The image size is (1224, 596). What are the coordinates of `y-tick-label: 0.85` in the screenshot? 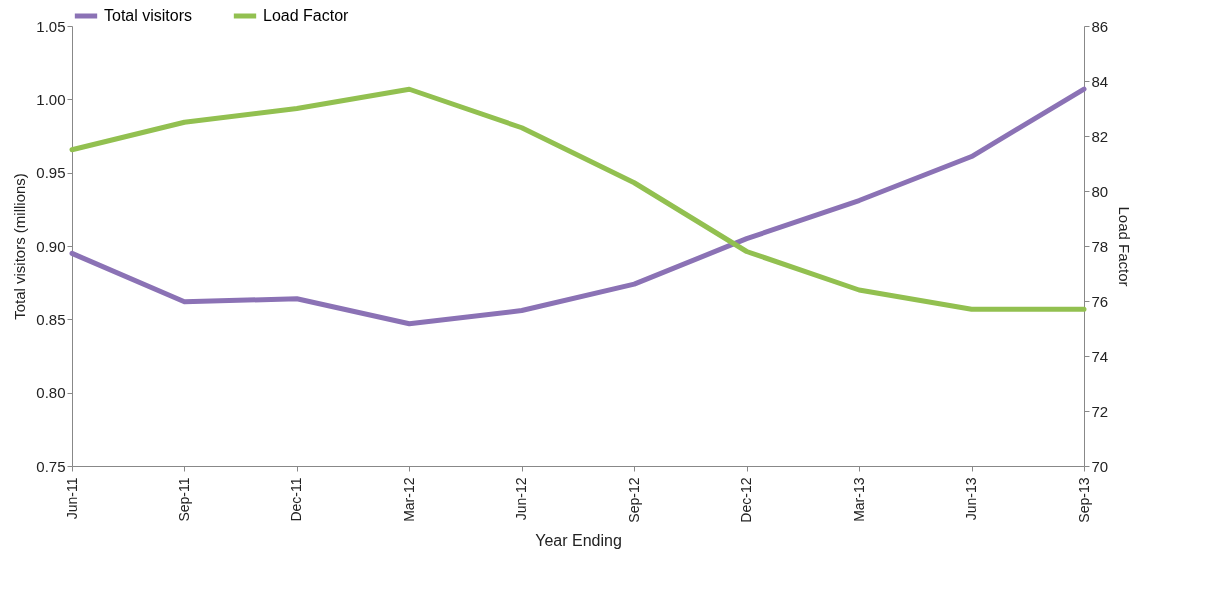 It's located at (51, 319).